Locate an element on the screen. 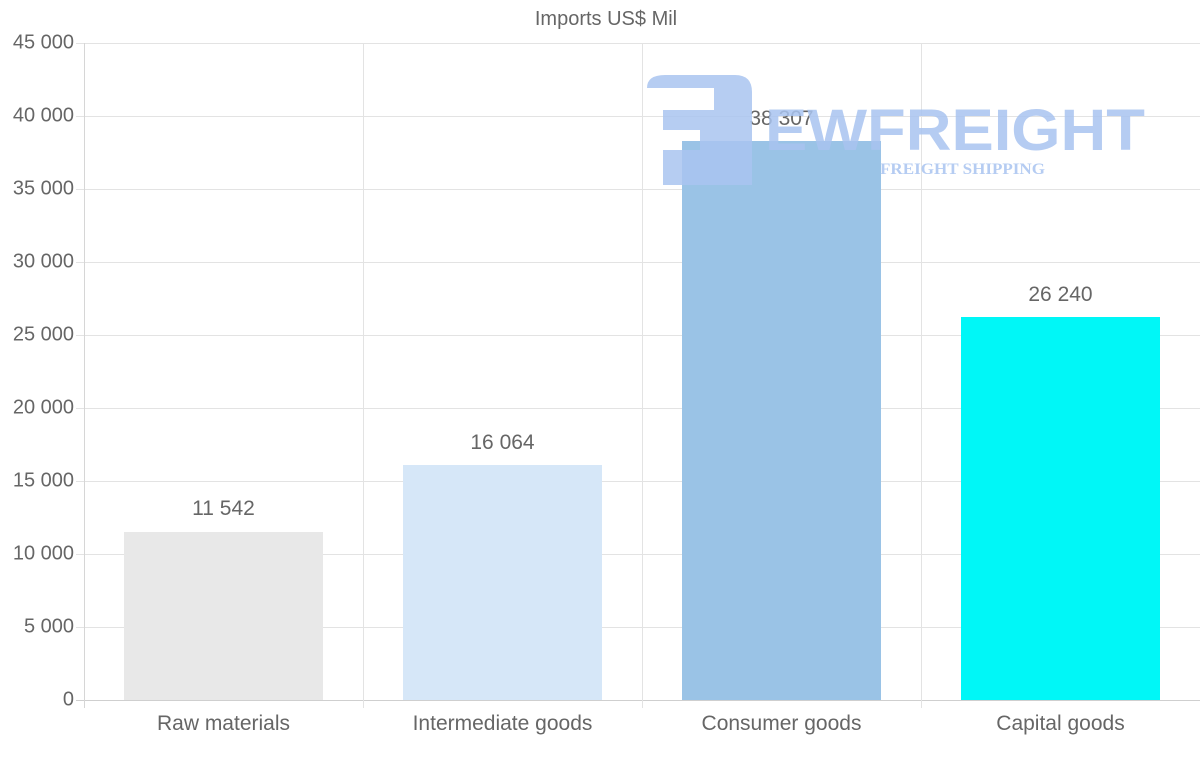 This screenshot has width=1200, height=763. y-tick-label: 25 000 is located at coordinates (43, 334).